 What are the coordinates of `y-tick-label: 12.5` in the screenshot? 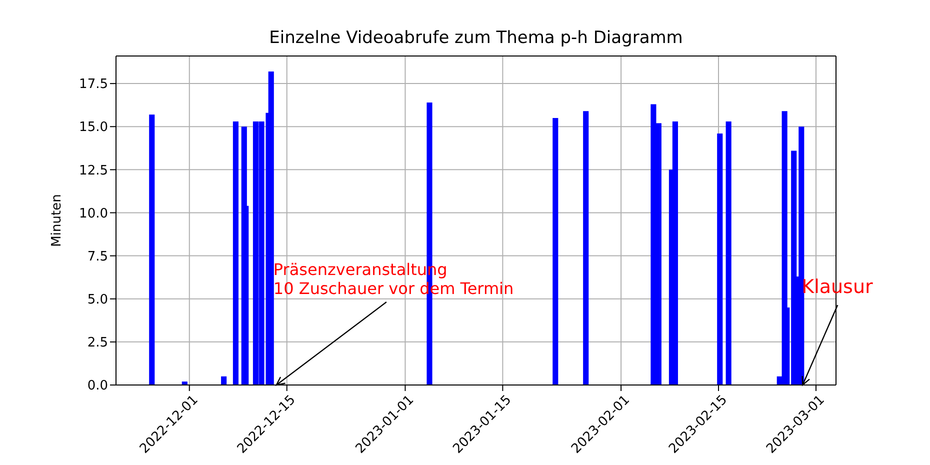 It's located at (93, 170).